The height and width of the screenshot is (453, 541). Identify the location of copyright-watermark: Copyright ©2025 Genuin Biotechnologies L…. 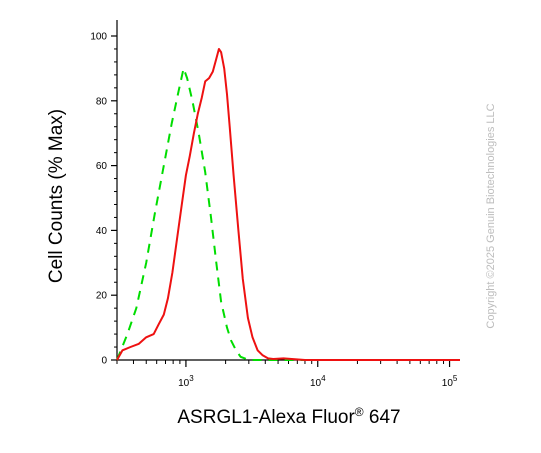
(491, 215).